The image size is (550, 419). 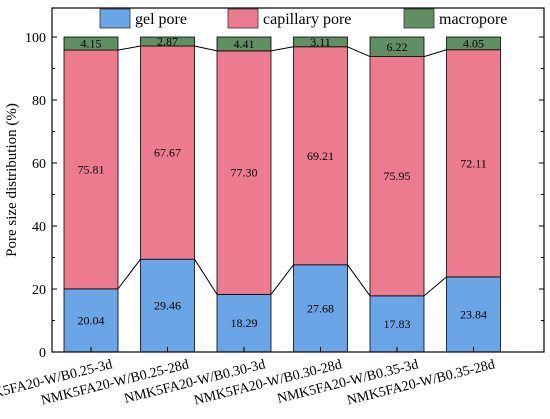 I want to click on value-label: 3.11, so click(x=320, y=42).